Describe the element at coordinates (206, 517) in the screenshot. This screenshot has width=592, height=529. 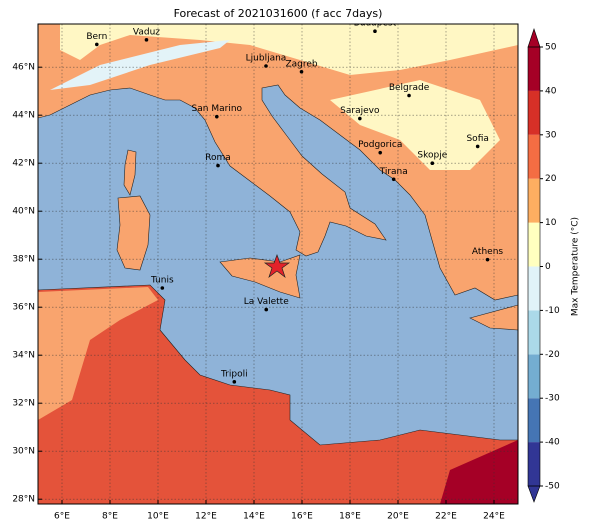
I see `x-tick-label: 12°E` at that location.